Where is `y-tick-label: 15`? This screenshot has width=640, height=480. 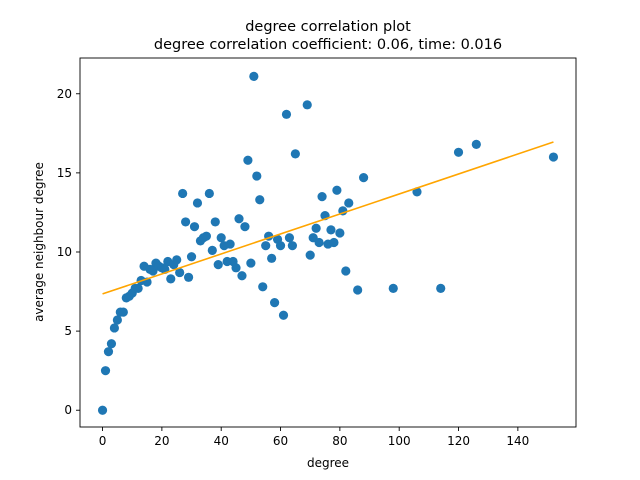 y-tick-label: 15 is located at coordinates (64, 173).